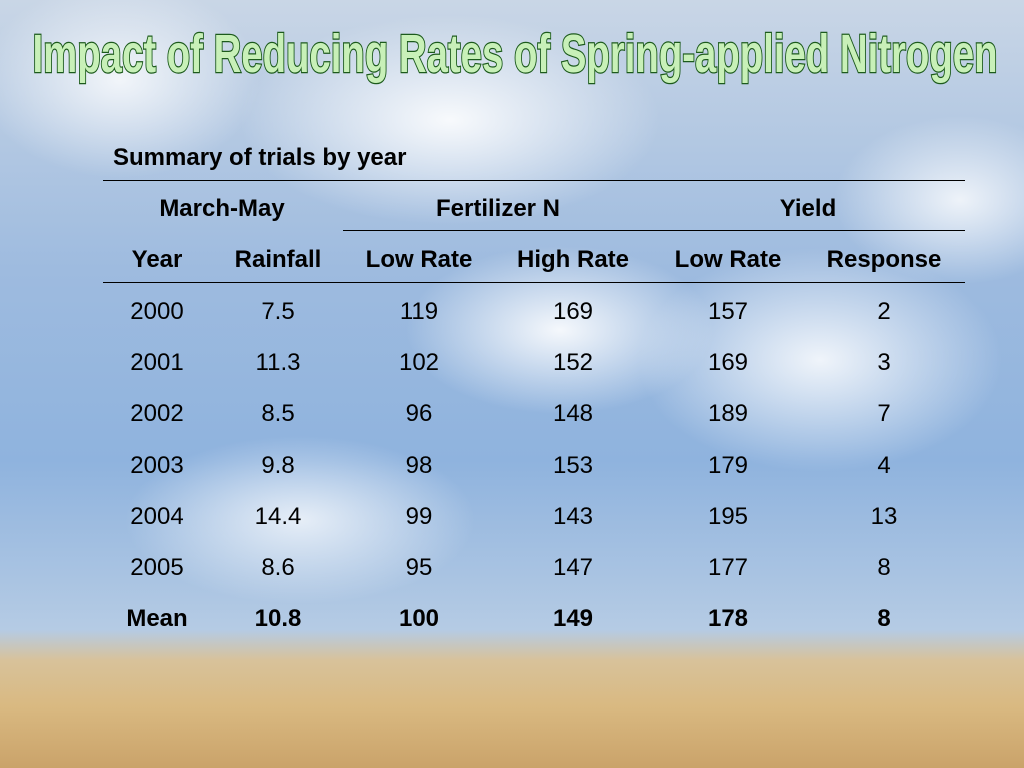  I want to click on table-cell: 189, so click(728, 414).